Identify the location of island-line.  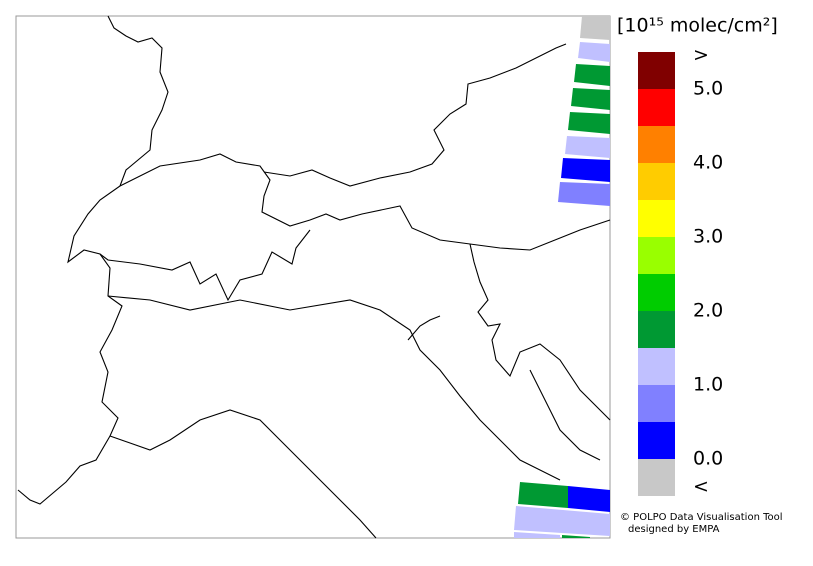
(565, 415).